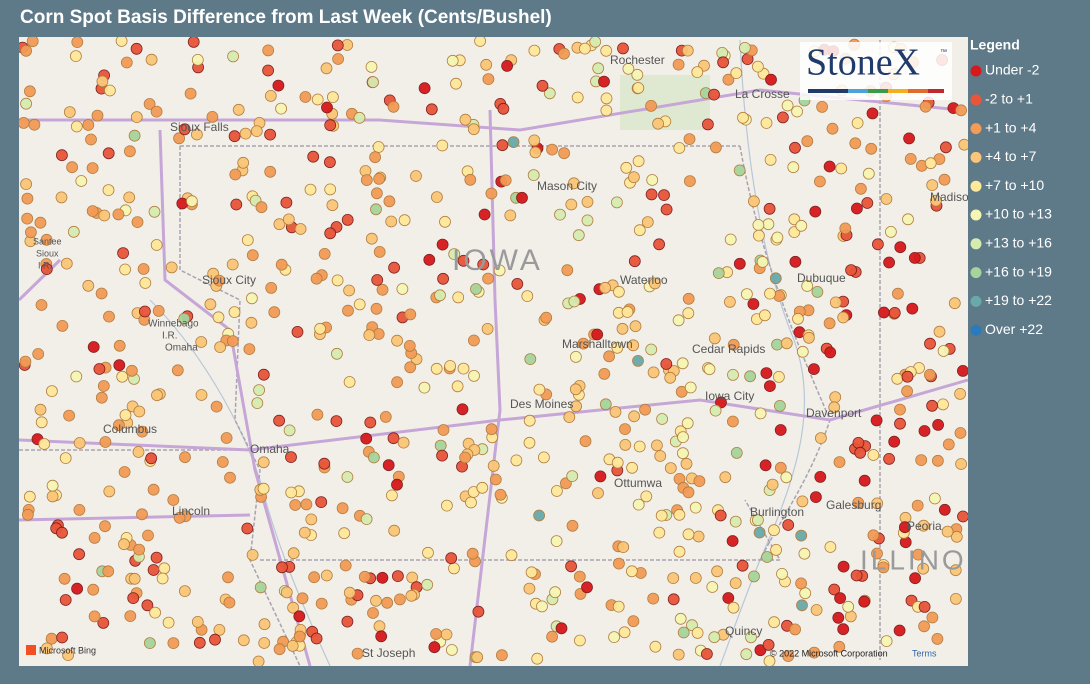  I want to click on place-label: Ottumwa, so click(638, 483).